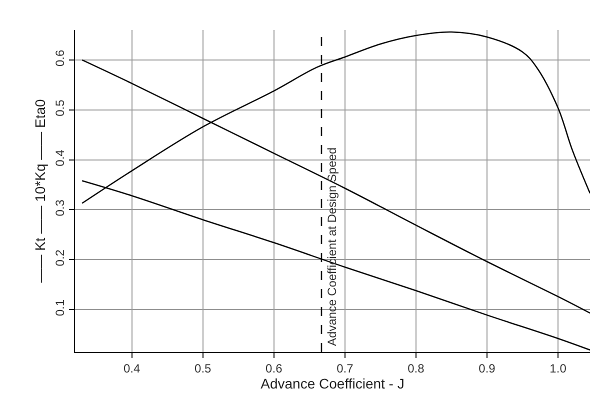  I want to click on x-tick-label: 0.9, so click(487, 368).